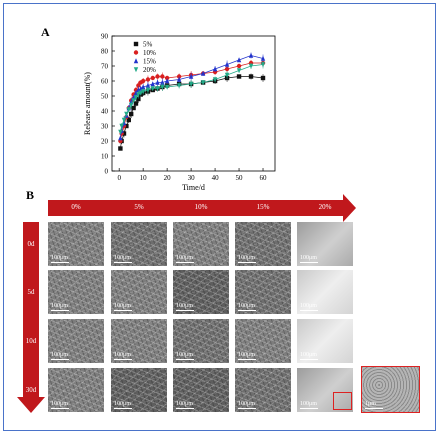  What do you see at coordinates (193, 187) in the screenshot?
I see `x-axis-label: Time/d` at bounding box center [193, 187].